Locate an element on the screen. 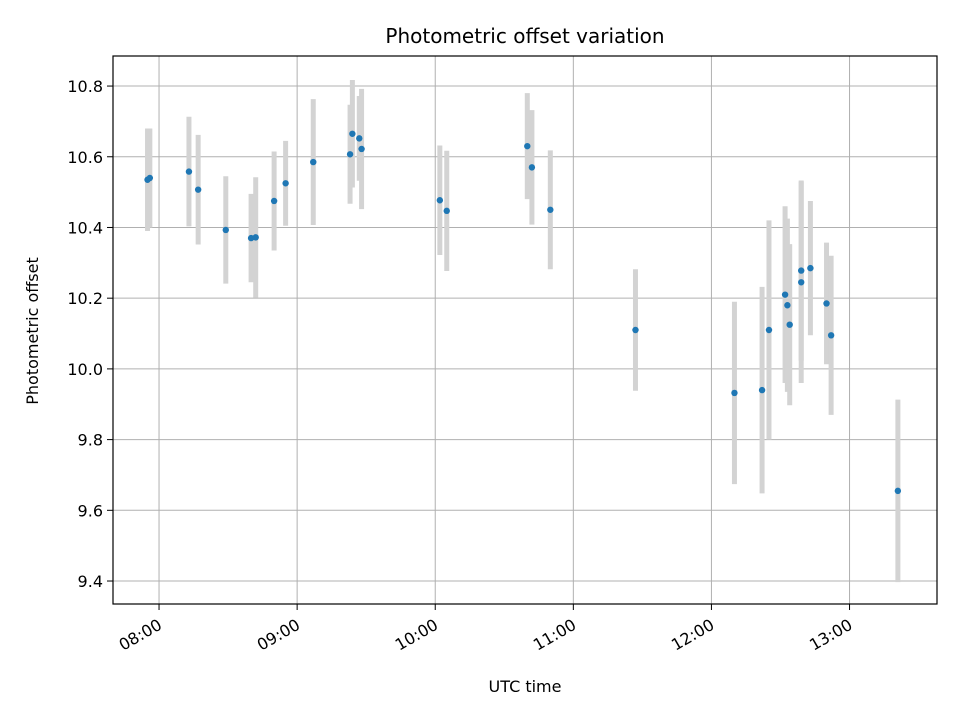  y-tick-label: 10.6 is located at coordinates (85, 157).